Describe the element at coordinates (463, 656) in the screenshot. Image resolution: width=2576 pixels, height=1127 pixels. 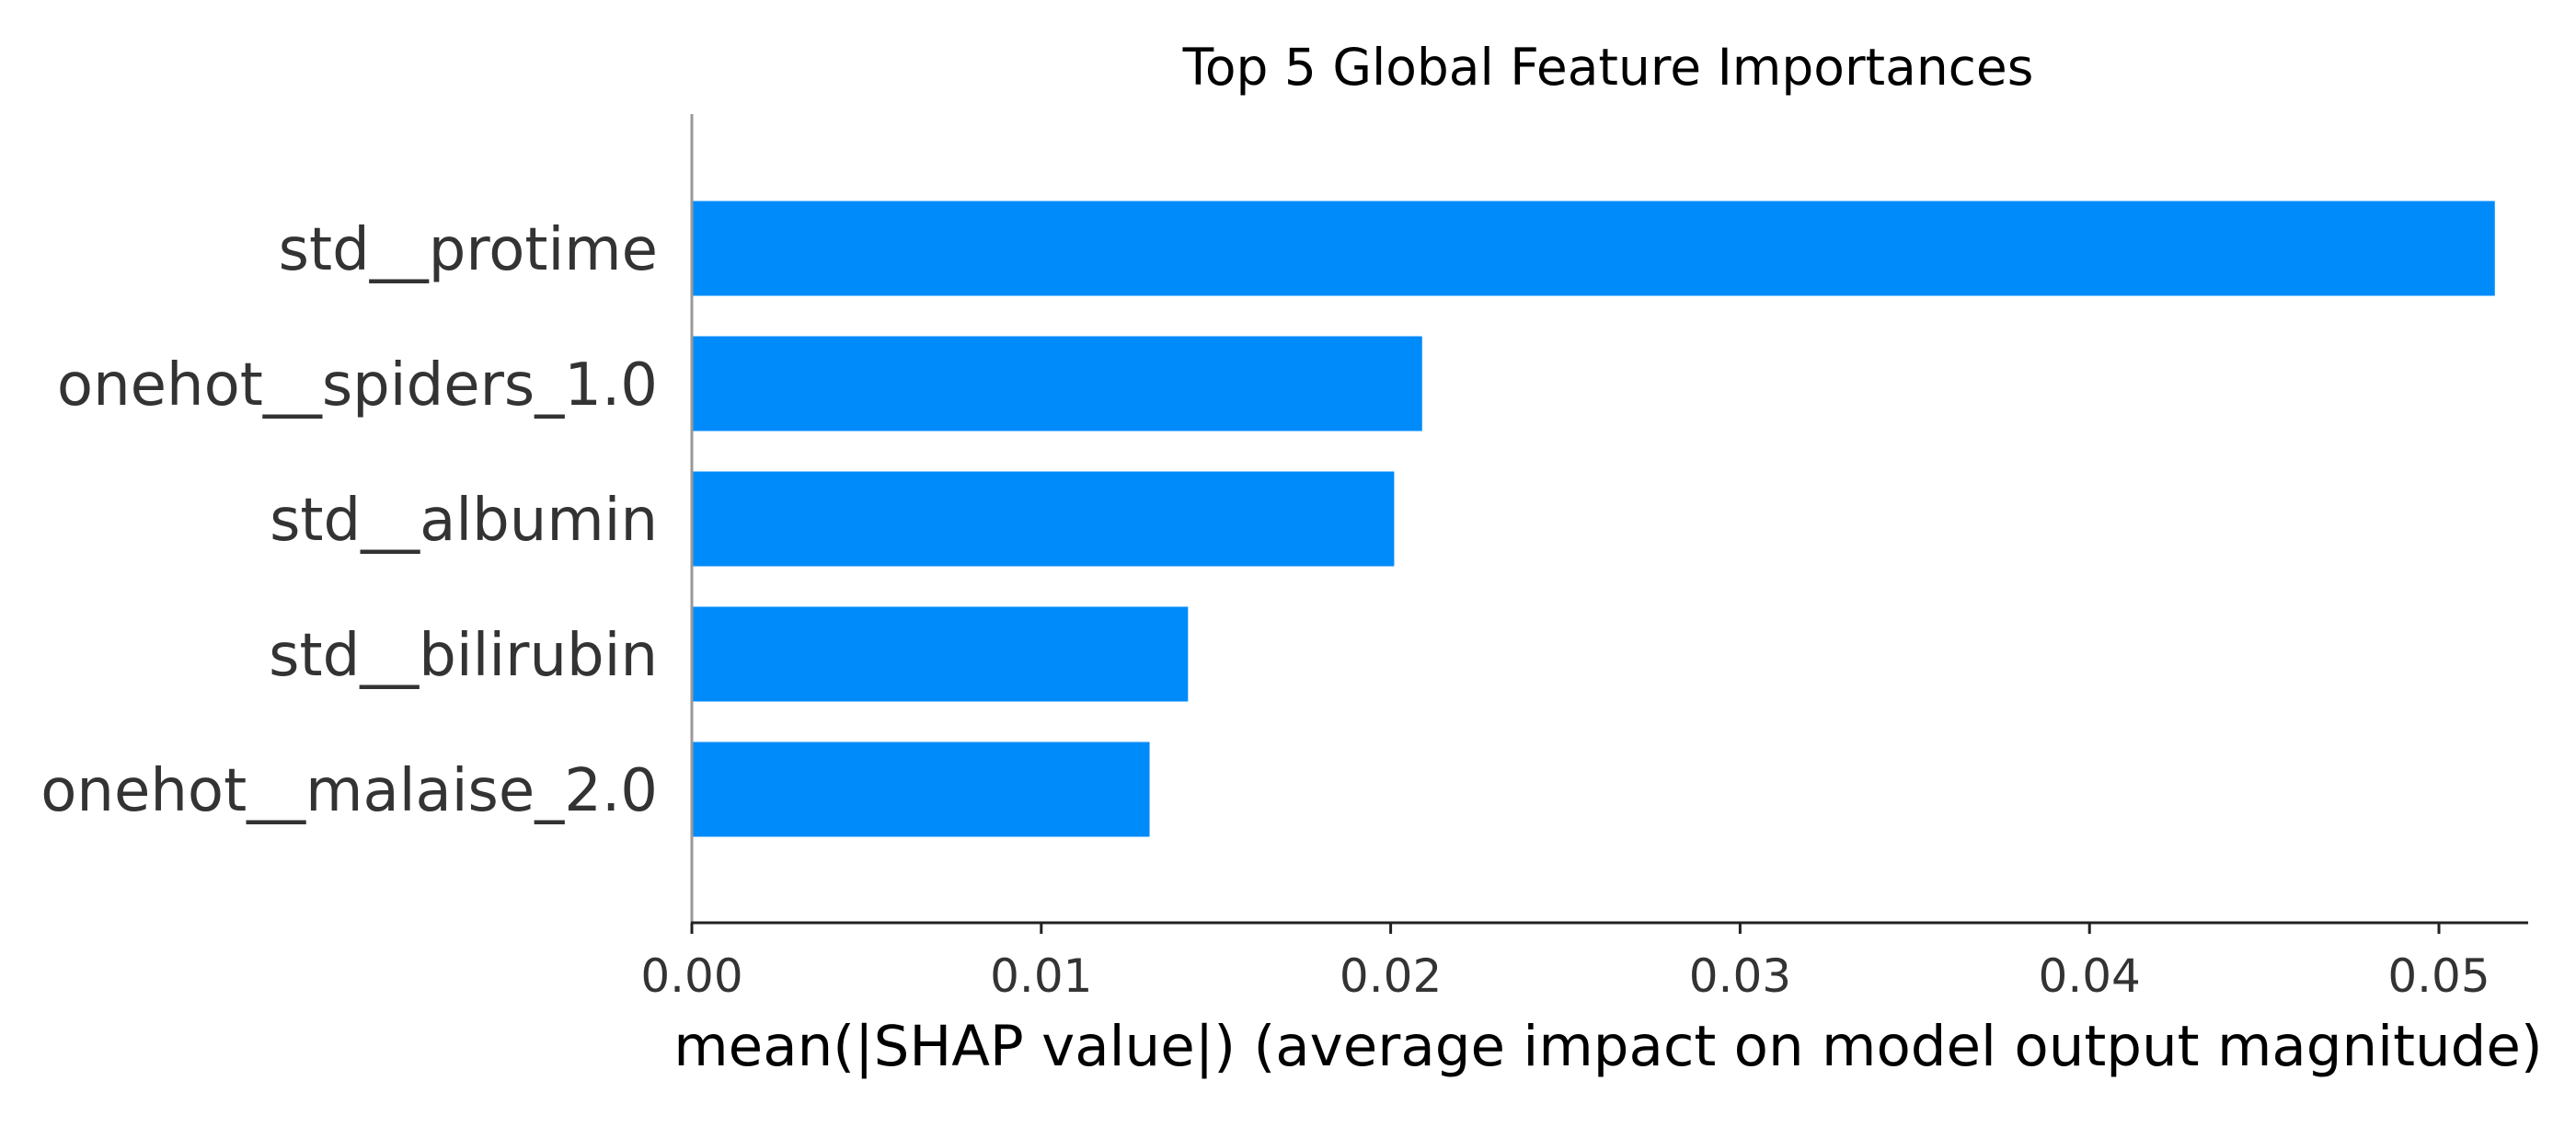
I see `category-label: std__bilirubin` at that location.